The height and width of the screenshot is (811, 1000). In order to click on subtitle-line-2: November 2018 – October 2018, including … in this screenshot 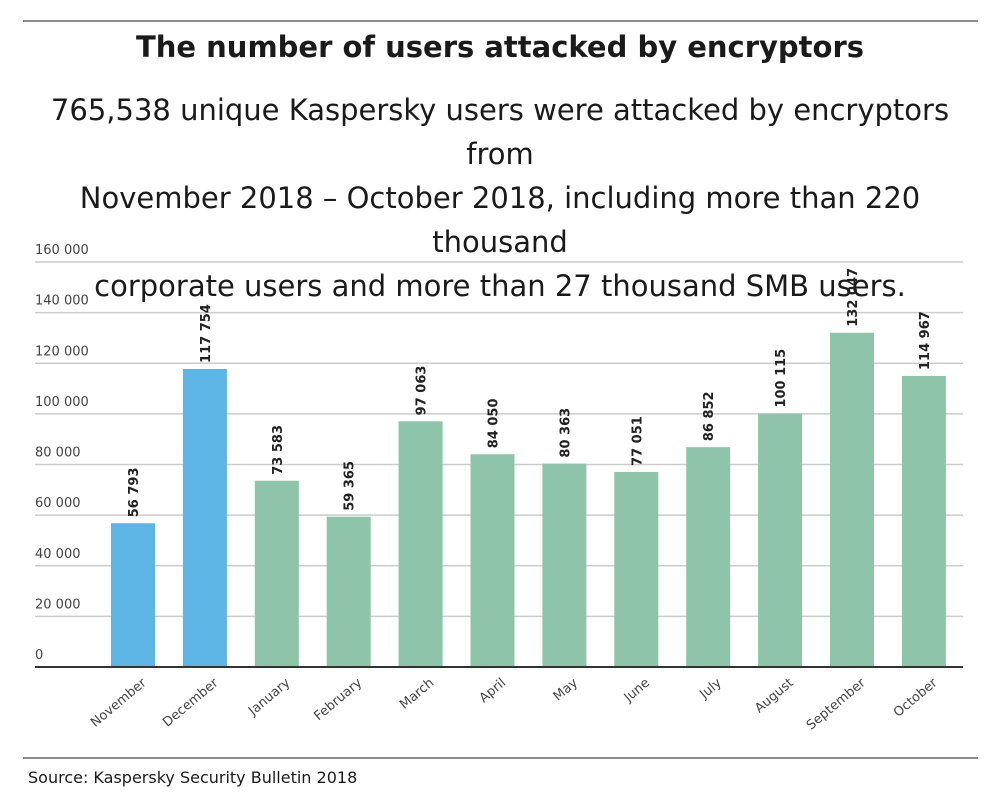, I will do `click(500, 220)`.